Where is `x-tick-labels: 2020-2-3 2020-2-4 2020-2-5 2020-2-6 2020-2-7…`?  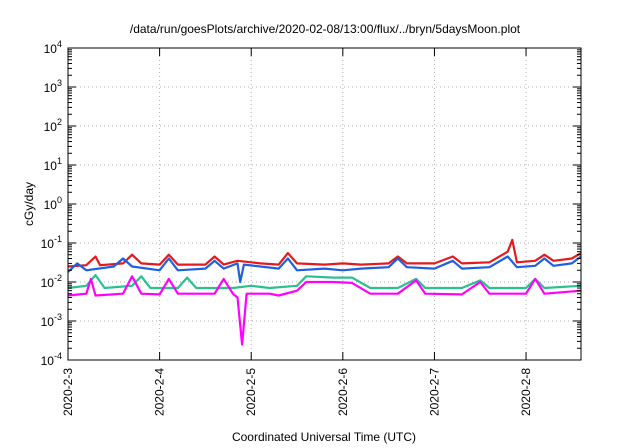
x-tick-labels: 2020-2-3 2020-2-4 2020-2-5 2020-2-6 2020-2-7… is located at coordinates (297, 392).